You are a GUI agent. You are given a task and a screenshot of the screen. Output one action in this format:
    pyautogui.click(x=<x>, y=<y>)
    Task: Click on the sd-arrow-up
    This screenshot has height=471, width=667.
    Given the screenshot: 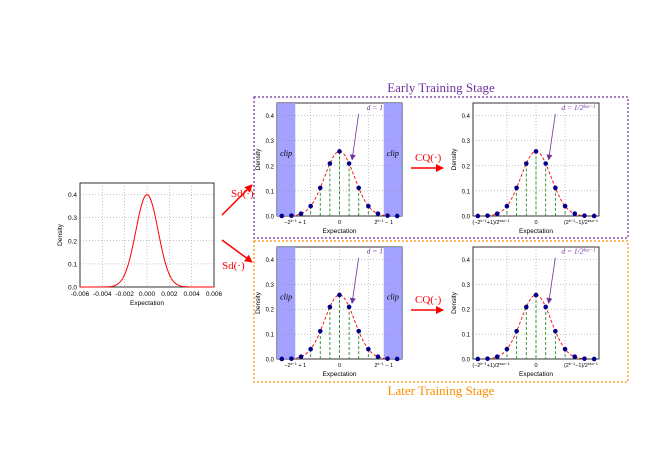 What is the action you would take?
    pyautogui.click(x=237, y=200)
    